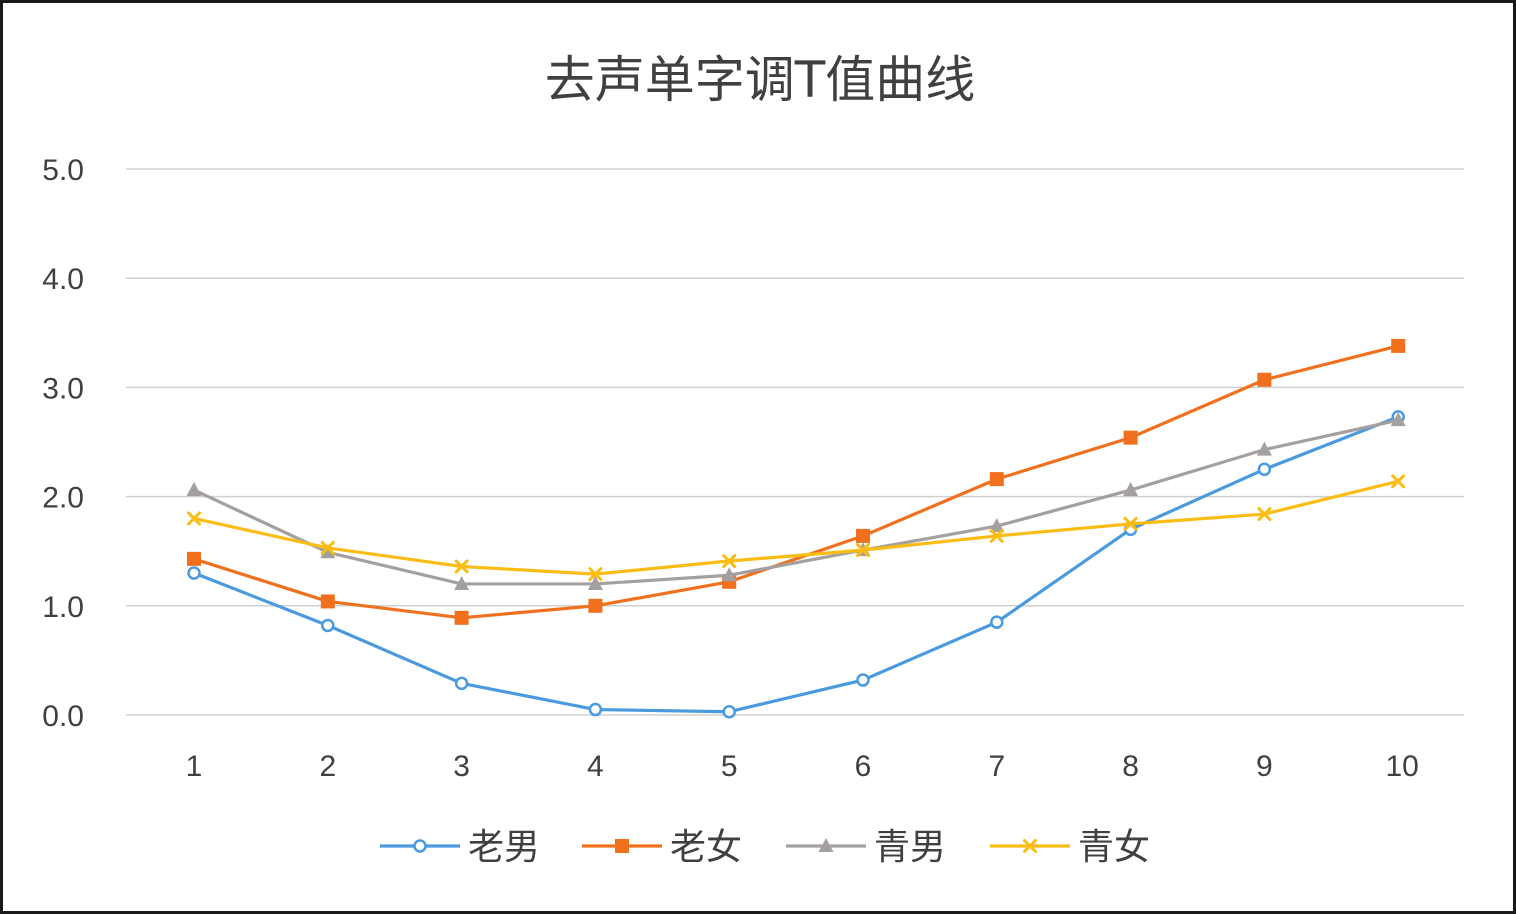  What do you see at coordinates (63, 170) in the screenshot?
I see `y-tick-label: 5.0` at bounding box center [63, 170].